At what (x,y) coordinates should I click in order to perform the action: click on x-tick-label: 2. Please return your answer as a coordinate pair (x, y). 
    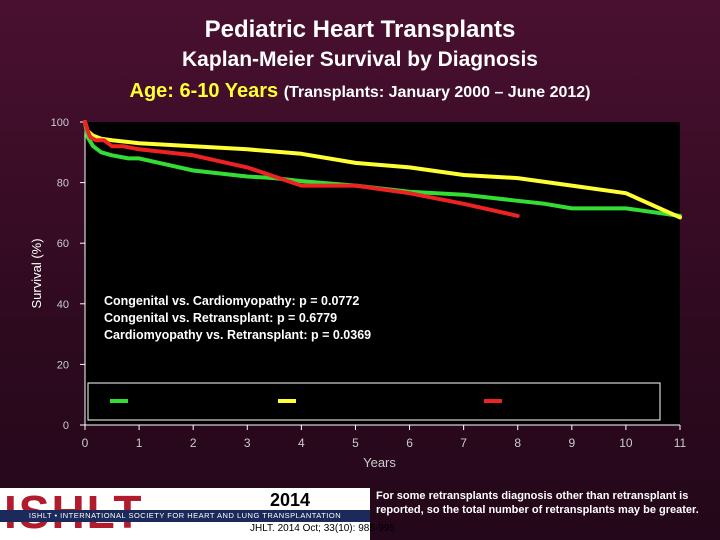
    Looking at the image, I should click on (193, 443).